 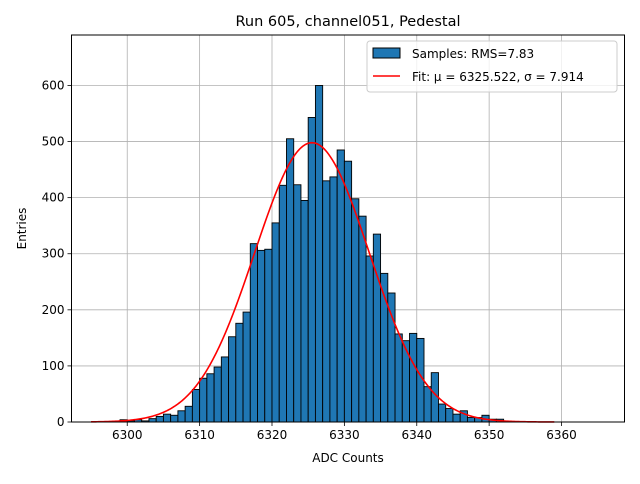 What do you see at coordinates (347, 22) in the screenshot?
I see `chart-title: Run 605, channel051, Pedestal` at bounding box center [347, 22].